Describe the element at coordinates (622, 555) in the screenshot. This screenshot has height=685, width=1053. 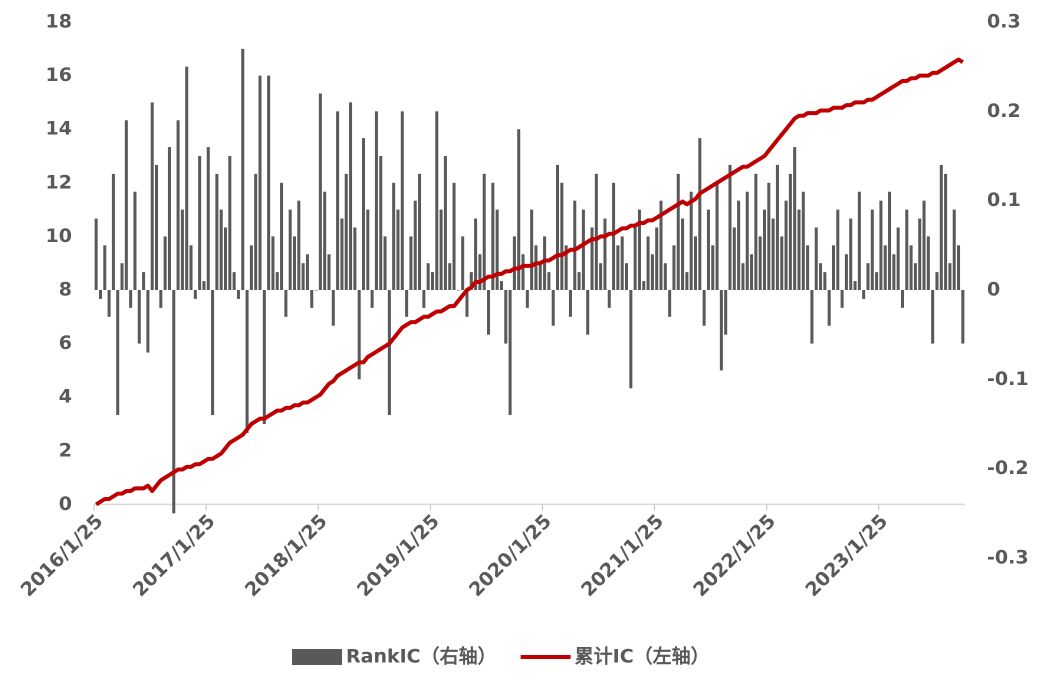
I see `x-tick-label: 2021/1/25` at that location.